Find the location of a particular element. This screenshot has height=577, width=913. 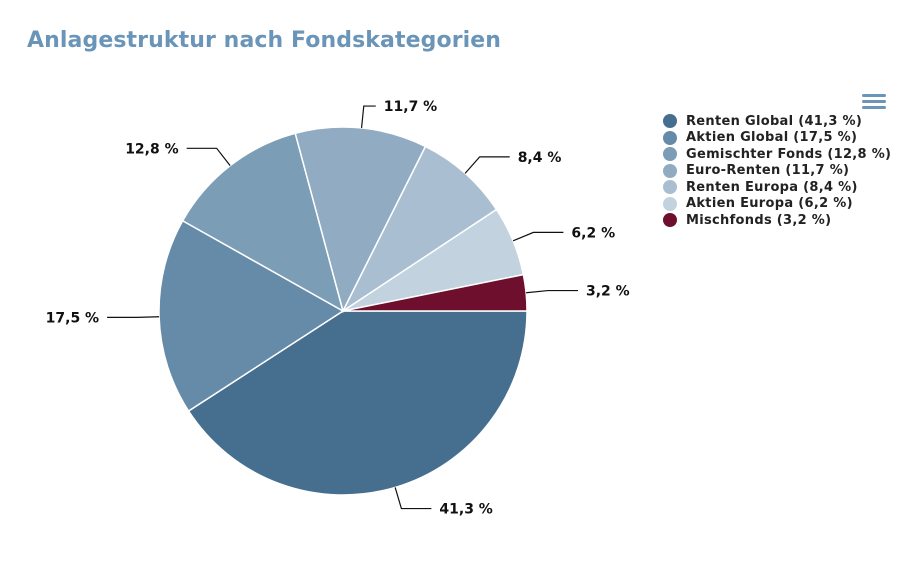

legend-item: Aktien Europa (6,2 %) is located at coordinates (777, 204).